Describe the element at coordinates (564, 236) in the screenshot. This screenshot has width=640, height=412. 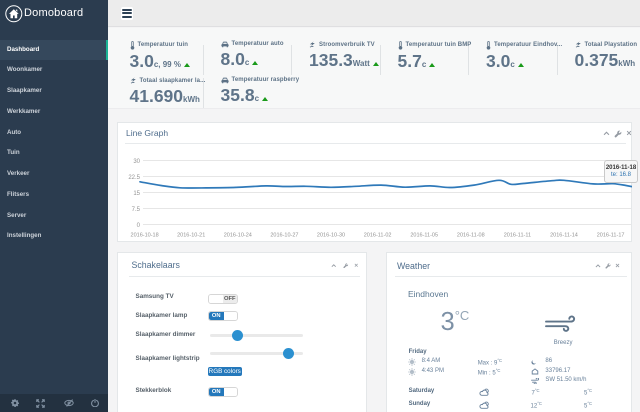
I see `svg-text: 2016-11-14` at that location.